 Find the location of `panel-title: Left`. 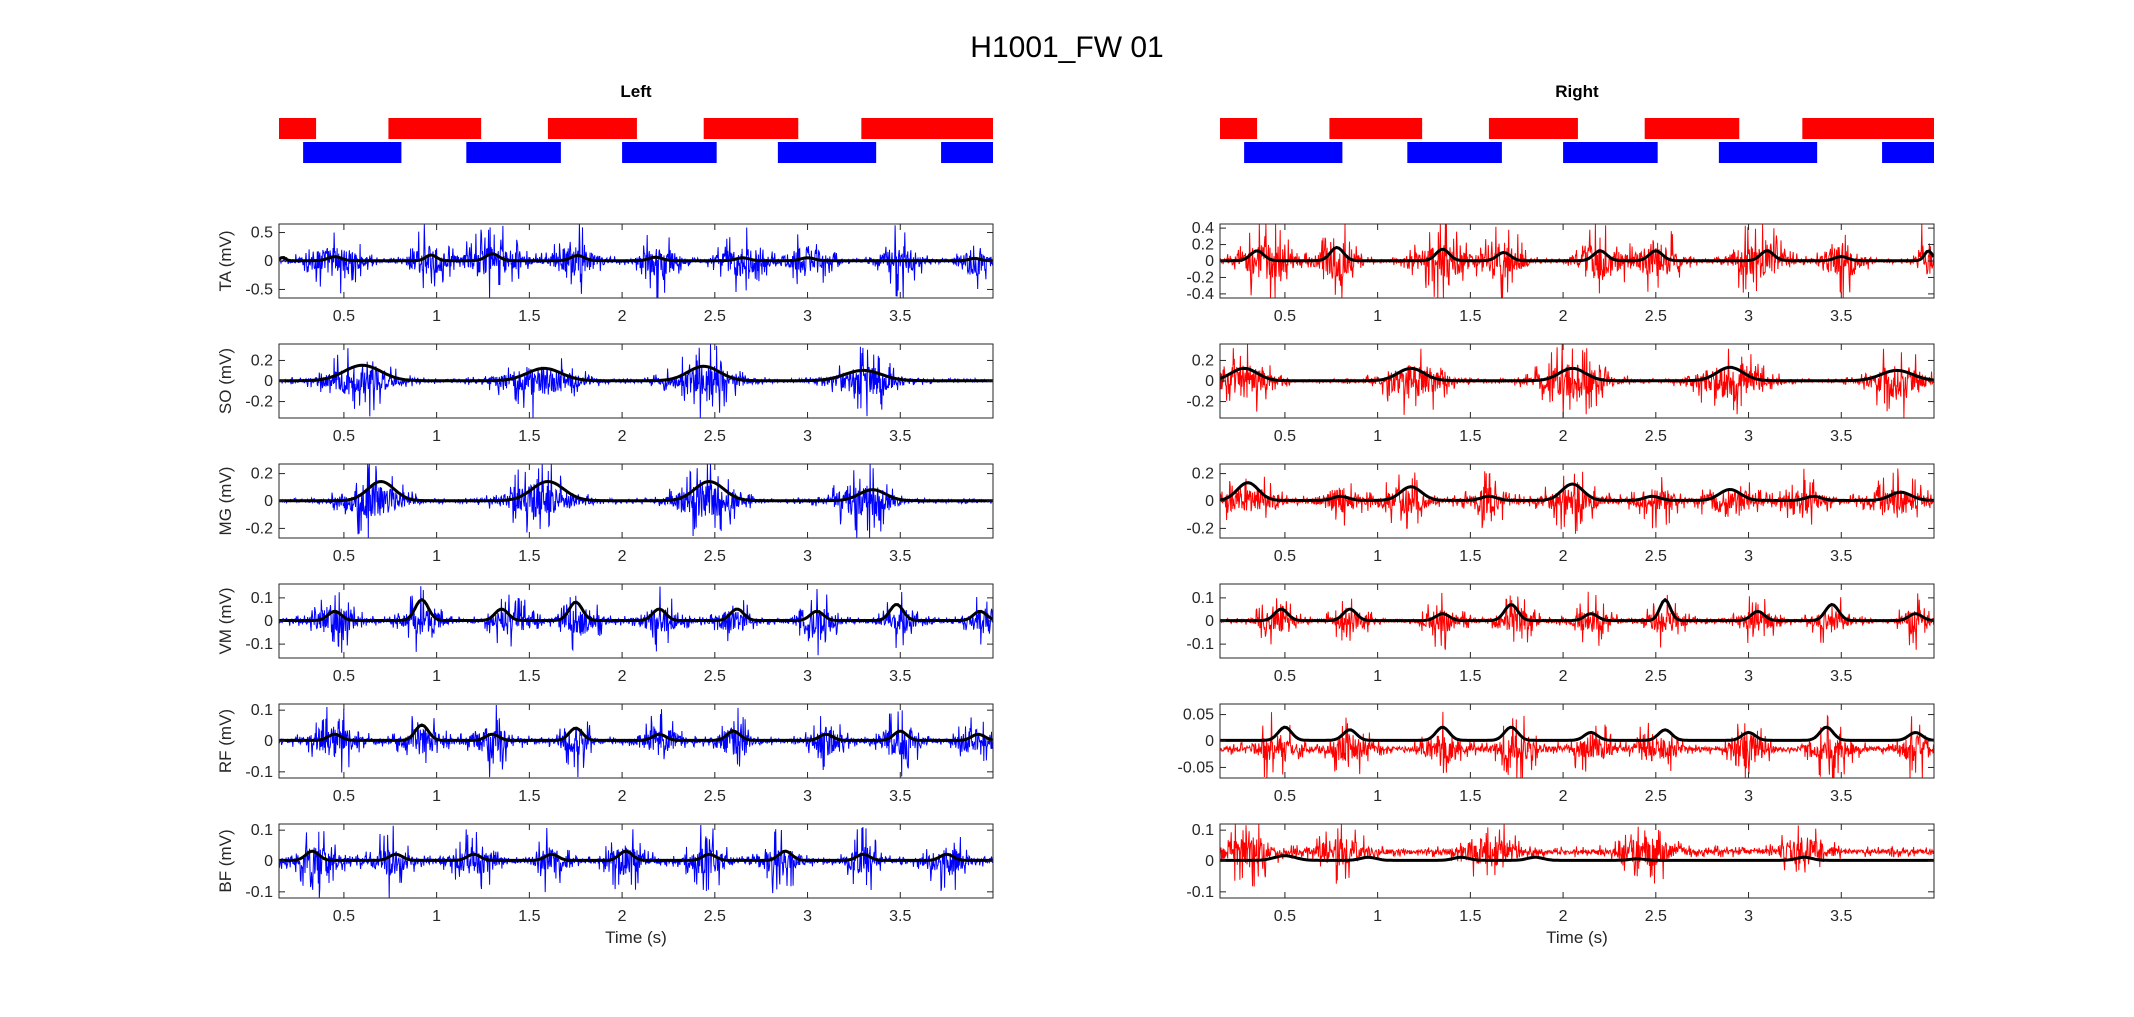

panel-title: Left is located at coordinates (636, 91).